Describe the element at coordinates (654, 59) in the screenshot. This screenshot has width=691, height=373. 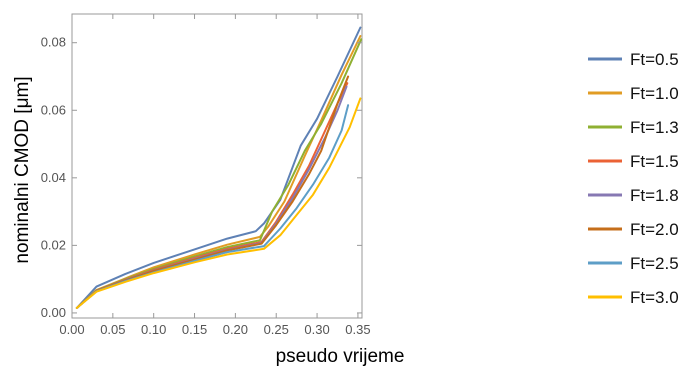
I see `legend-label: Ft=0.5` at that location.